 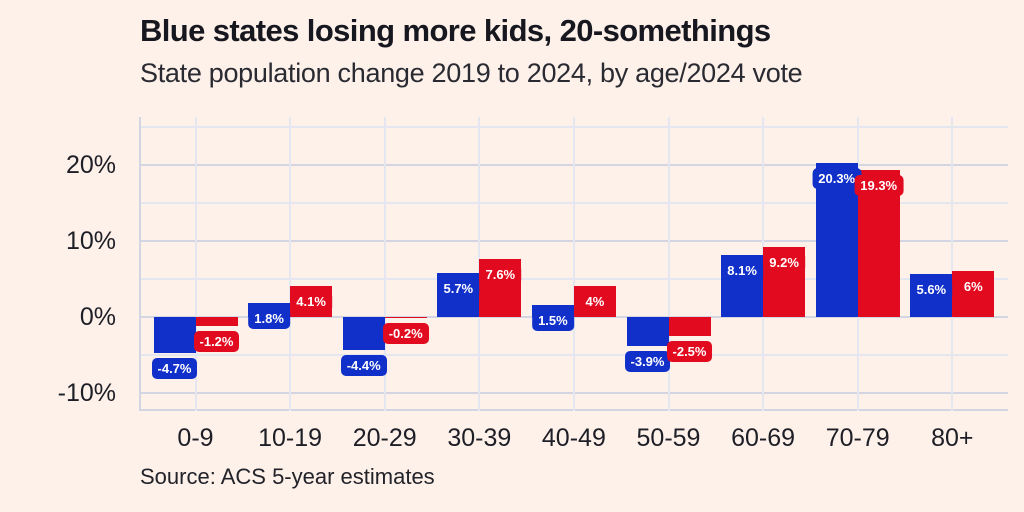 I want to click on y-axis-line, so click(x=140, y=264).